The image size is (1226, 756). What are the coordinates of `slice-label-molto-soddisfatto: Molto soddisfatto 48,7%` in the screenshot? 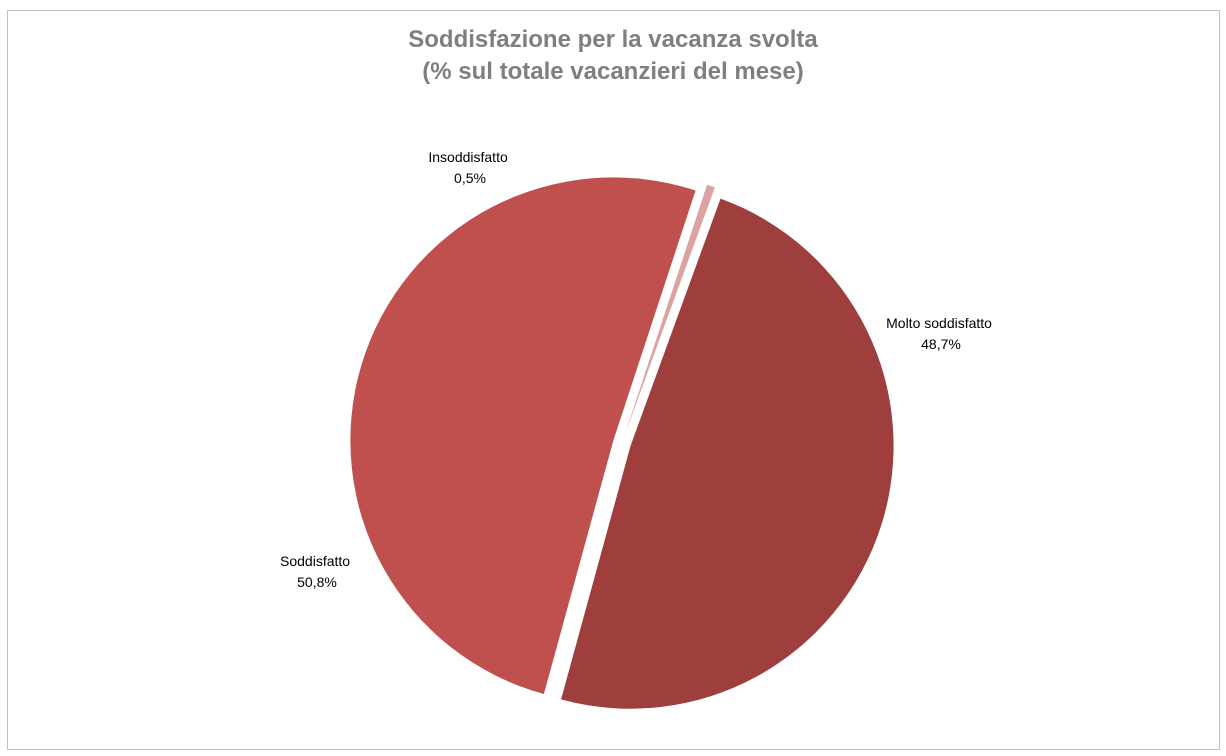 It's located at (941, 333).